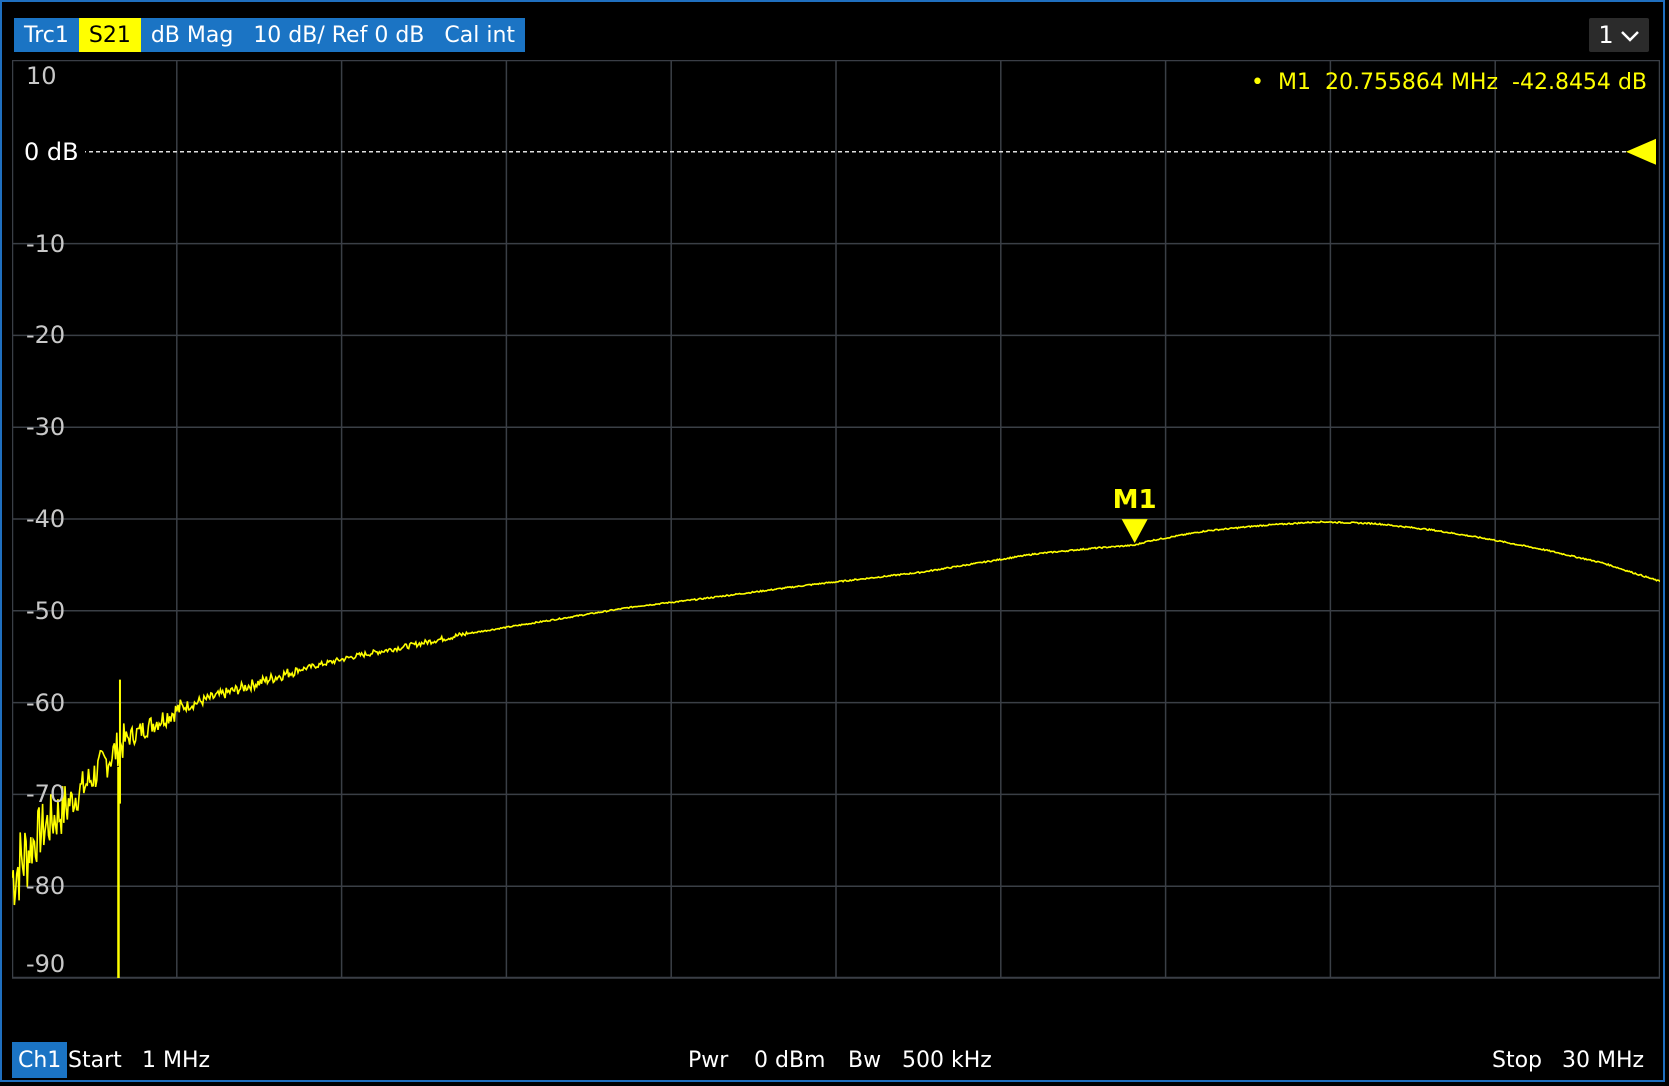 Image resolution: width=1669 pixels, height=1086 pixels. I want to click on trace-header: Trc1 S21 dB Mag 10 dB/ Ref 0 dB Cal int, so click(270, 35).